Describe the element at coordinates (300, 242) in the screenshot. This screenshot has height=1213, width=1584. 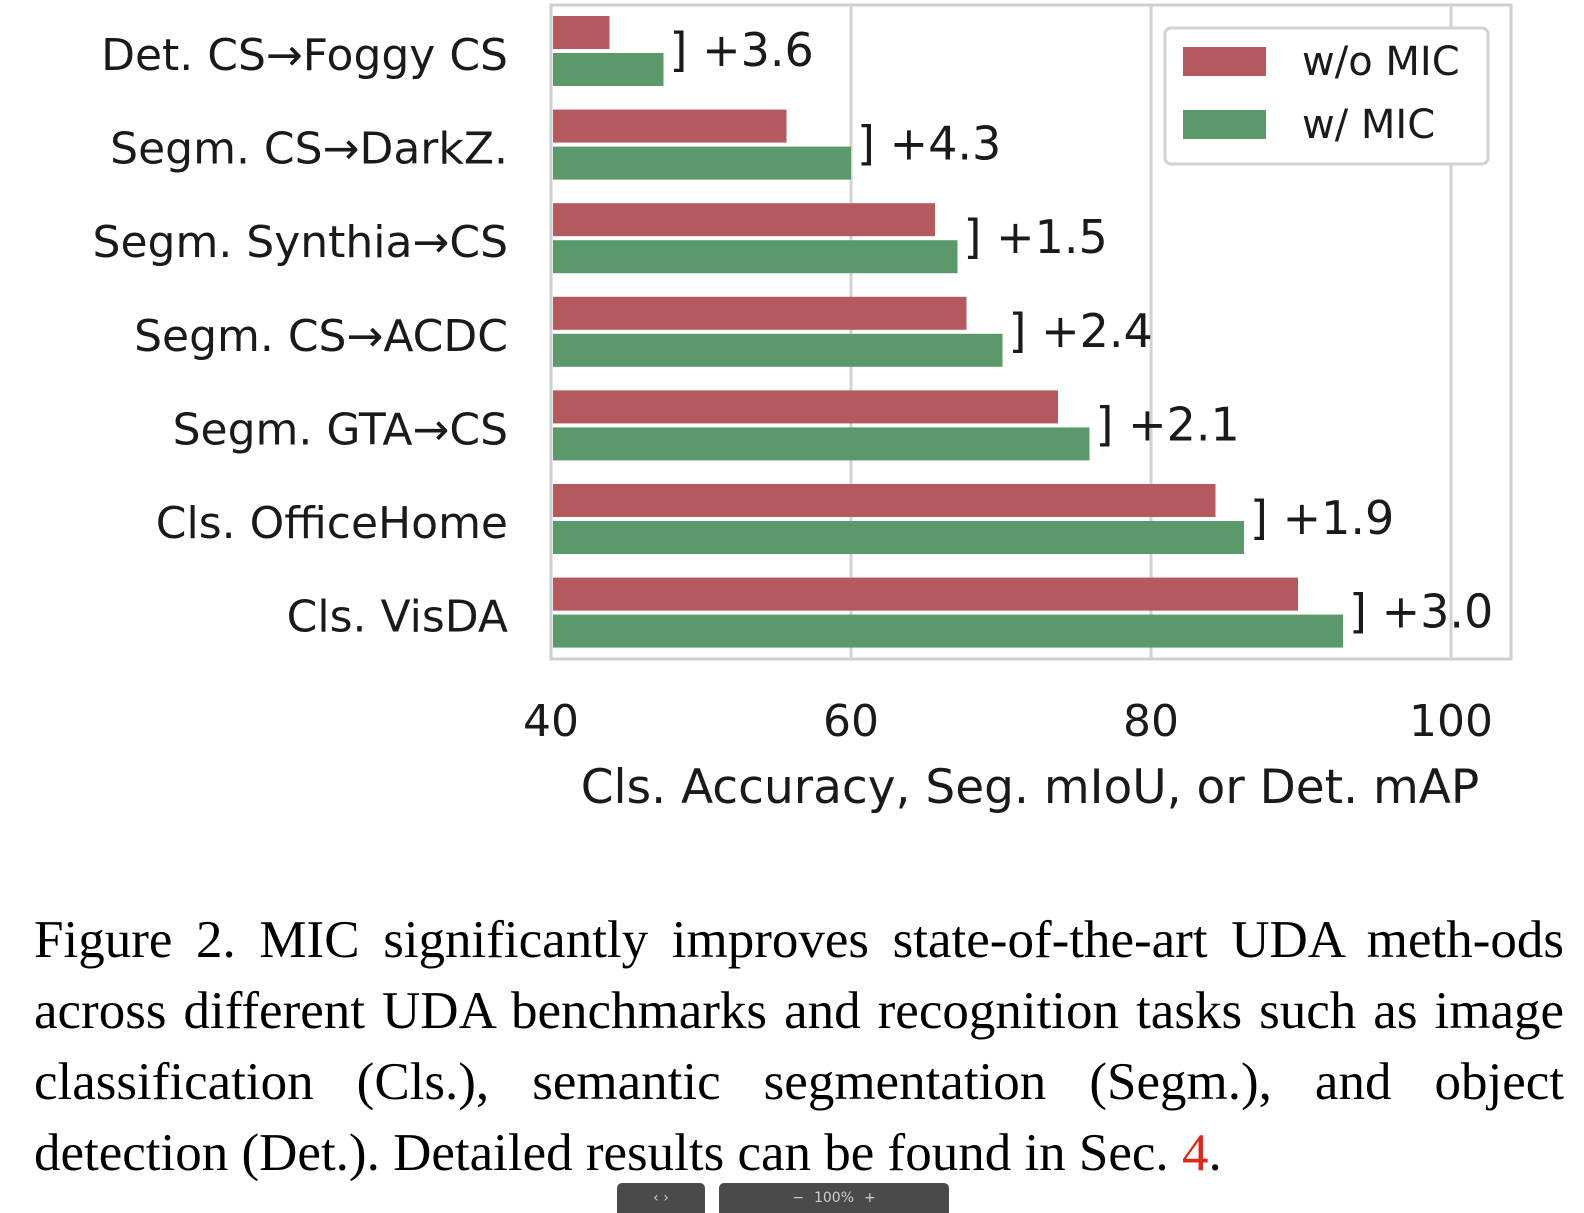
I see `category-label: Segm. Synthia→CS` at that location.